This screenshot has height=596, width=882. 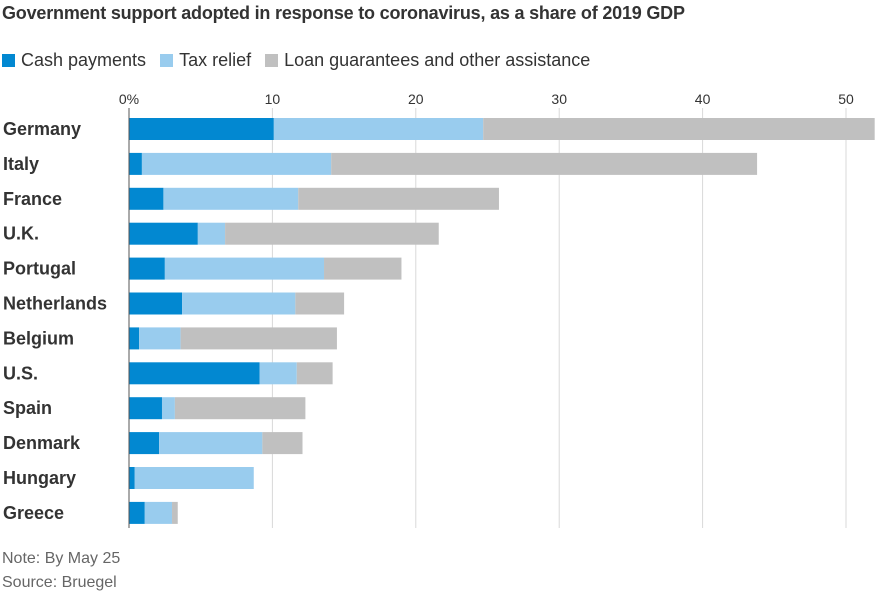 I want to click on legend-item-tax: Tax relief, so click(x=205, y=60).